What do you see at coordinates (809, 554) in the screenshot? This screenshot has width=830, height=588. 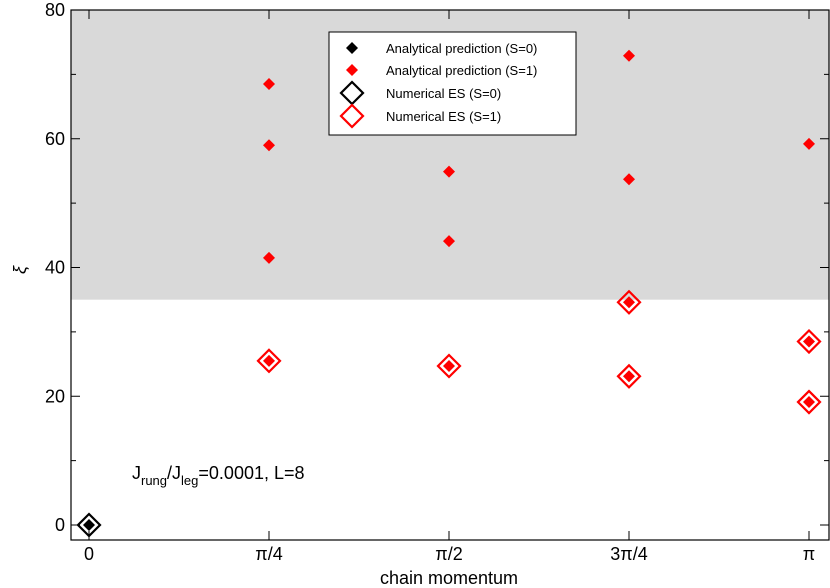 I see `x-tick-label: π` at bounding box center [809, 554].